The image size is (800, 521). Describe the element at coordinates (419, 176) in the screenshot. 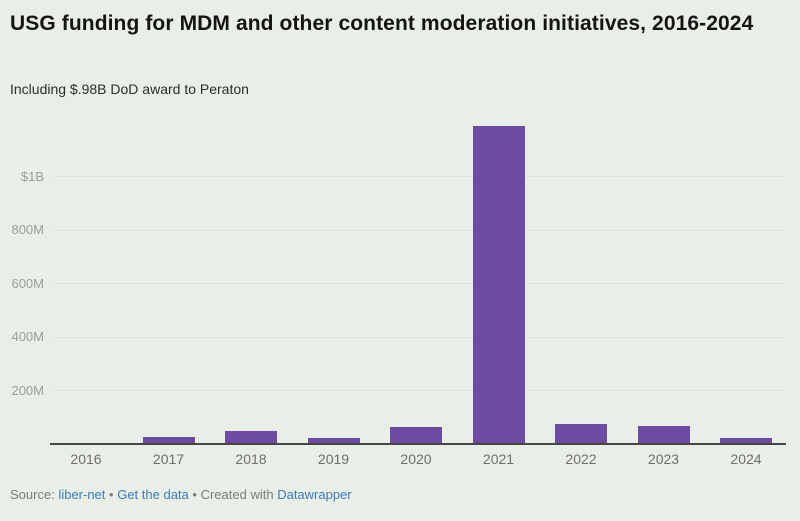

I see `gridline-$1B` at that location.